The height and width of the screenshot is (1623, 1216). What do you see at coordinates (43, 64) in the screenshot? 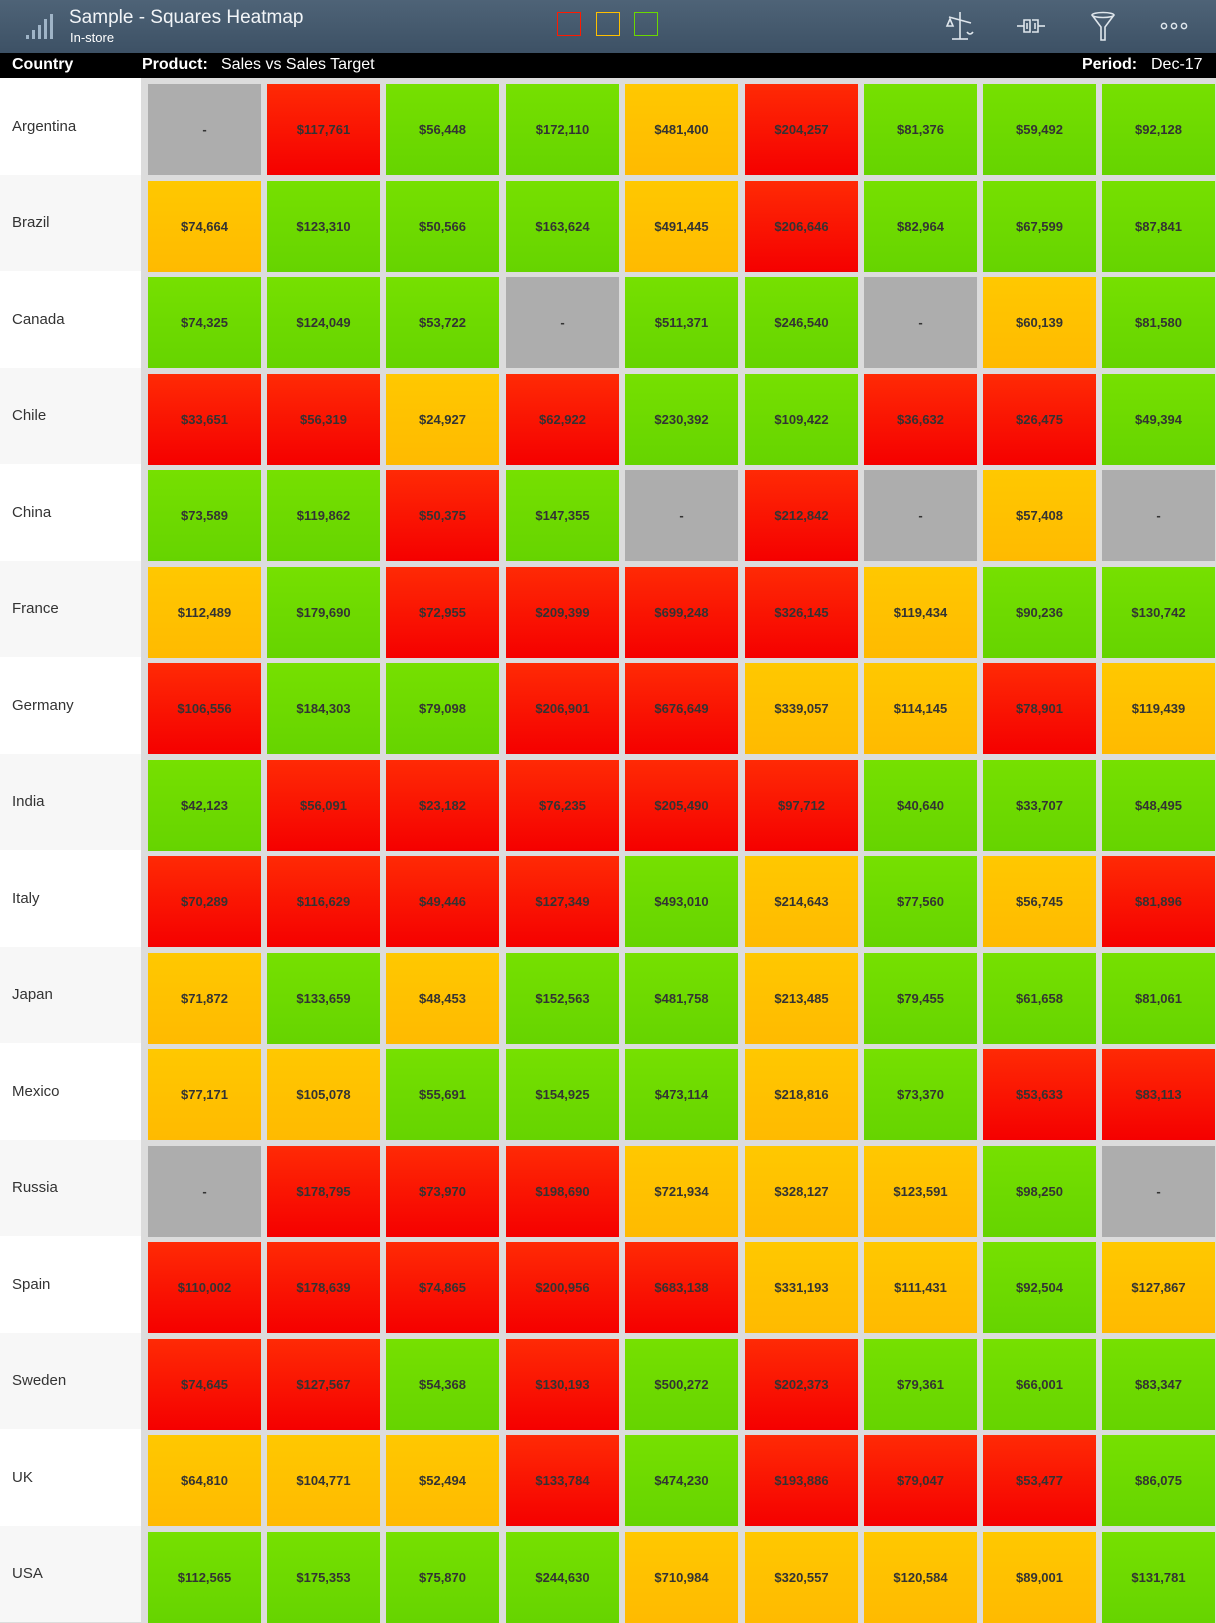
I see `country-column-header: Country` at bounding box center [43, 64].